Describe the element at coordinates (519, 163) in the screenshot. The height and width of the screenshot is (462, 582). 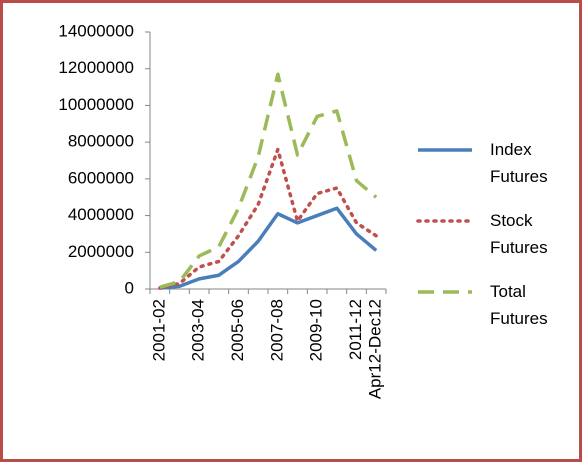
I see `legend-label: Index Futures` at that location.